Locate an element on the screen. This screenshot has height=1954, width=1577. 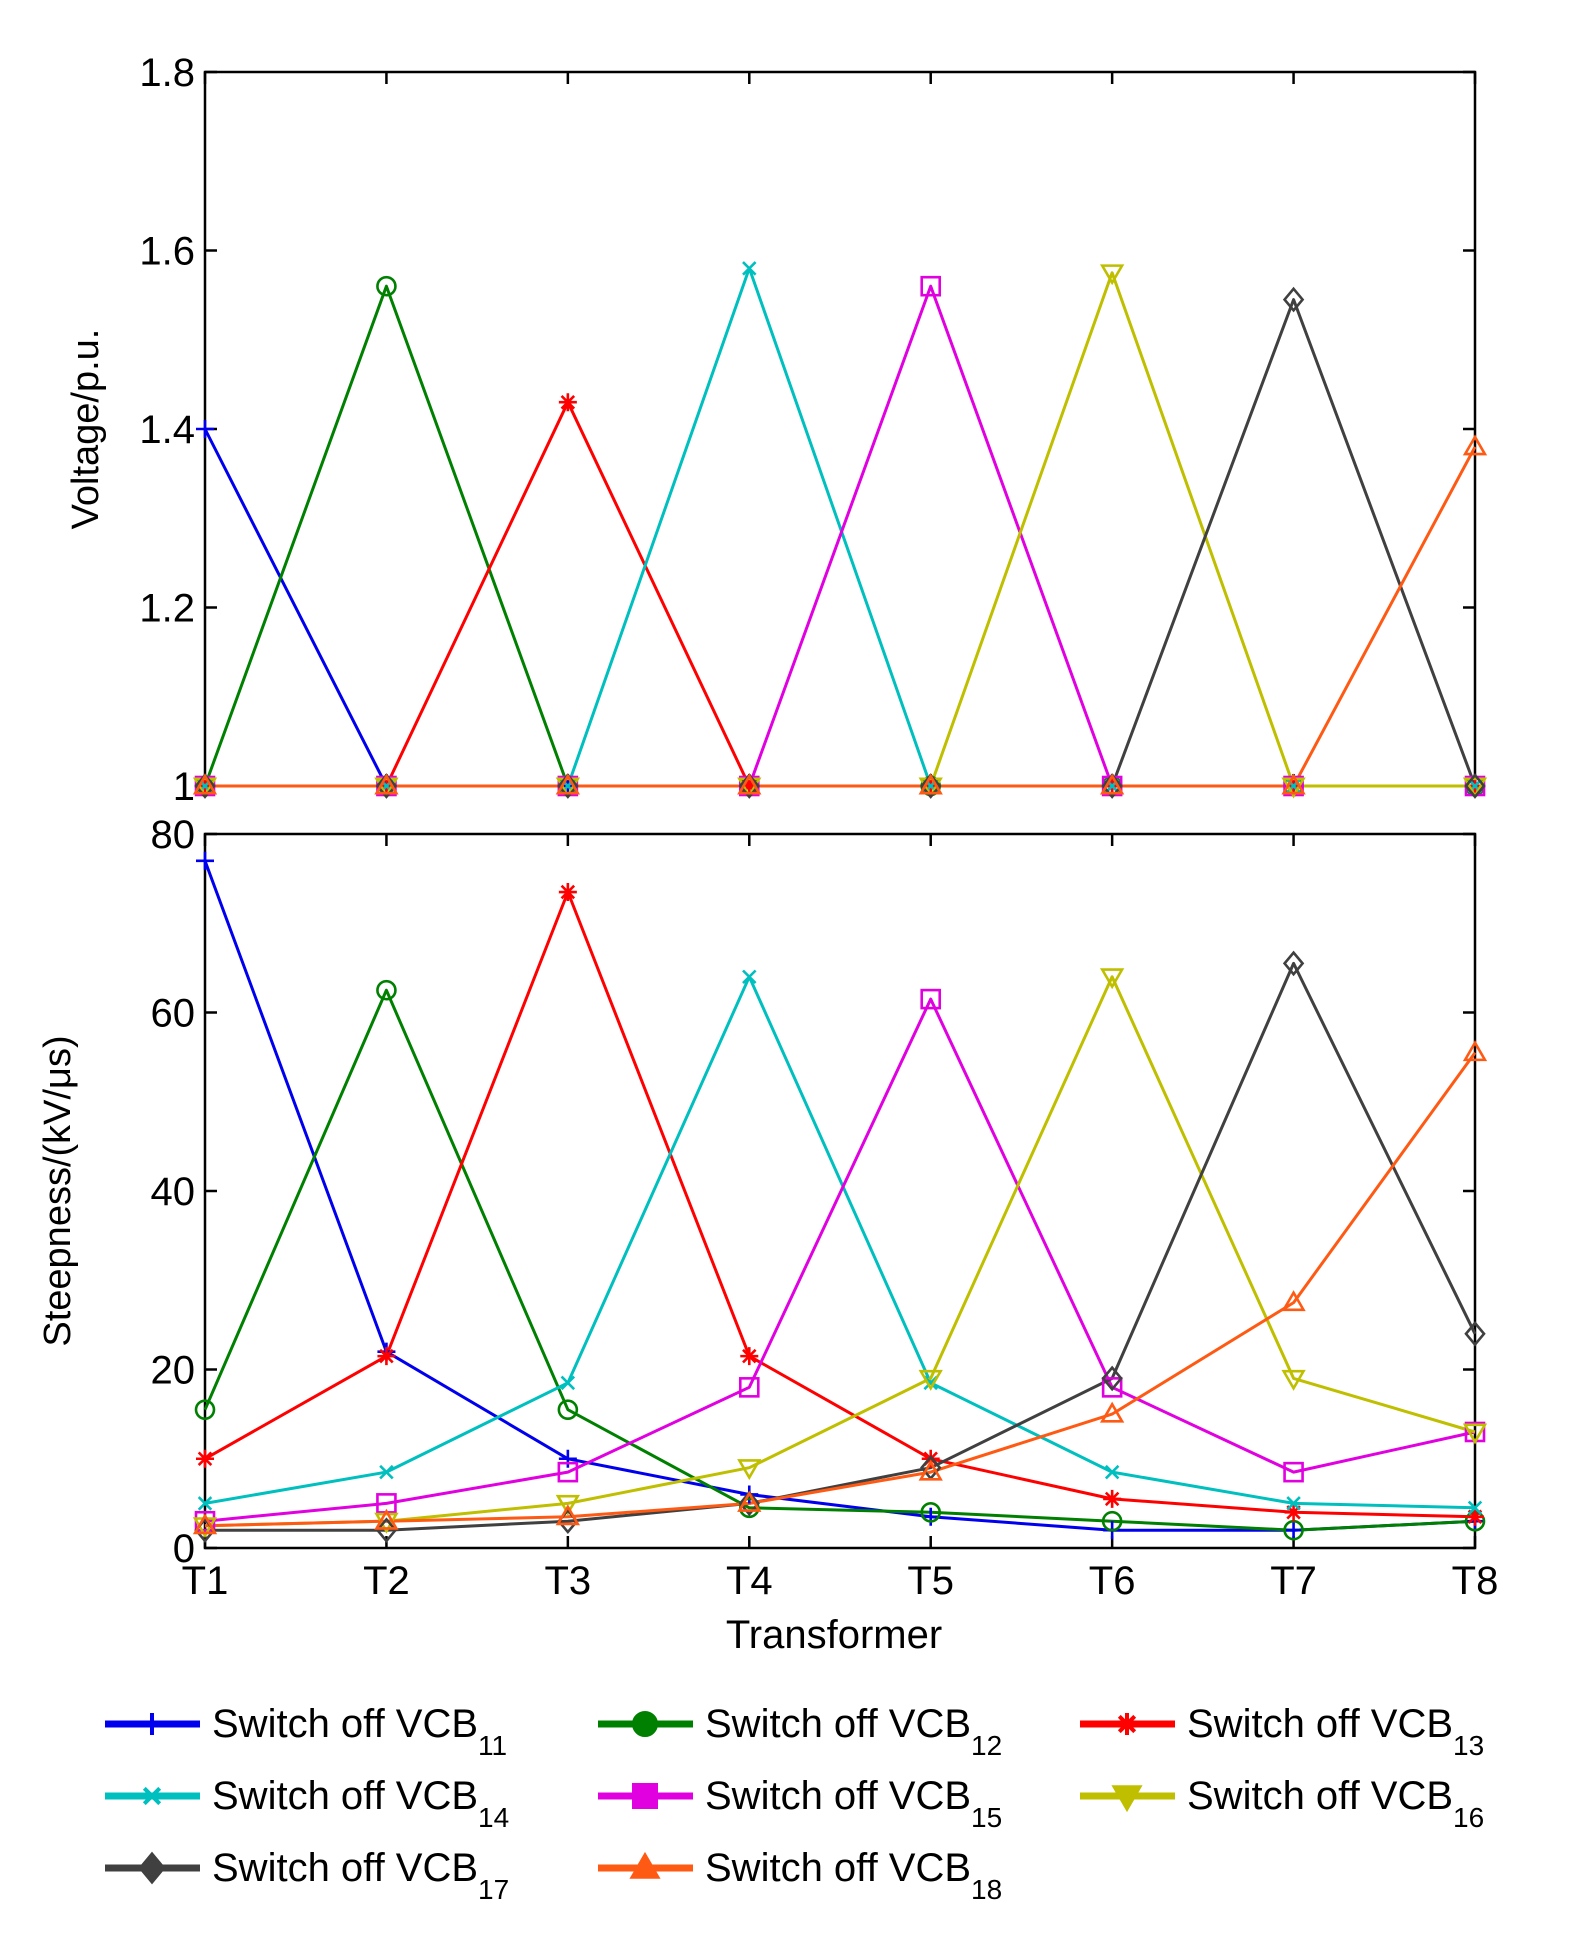
legend-label-subscript: 17 is located at coordinates (493, 1889).